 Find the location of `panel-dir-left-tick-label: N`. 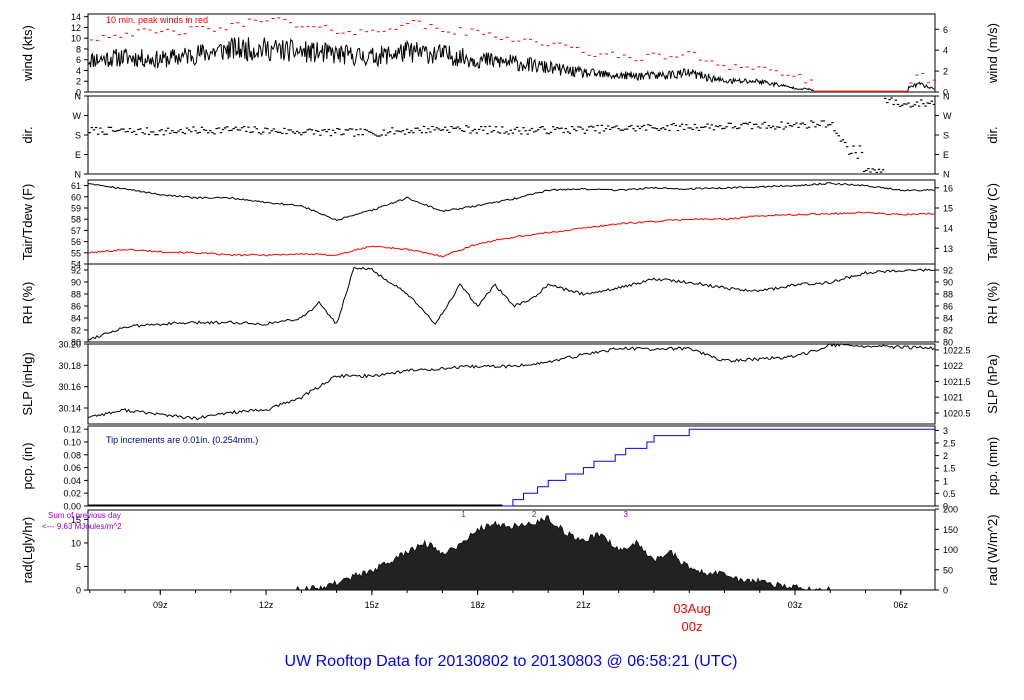

panel-dir-left-tick-label: N is located at coordinates (78, 97).